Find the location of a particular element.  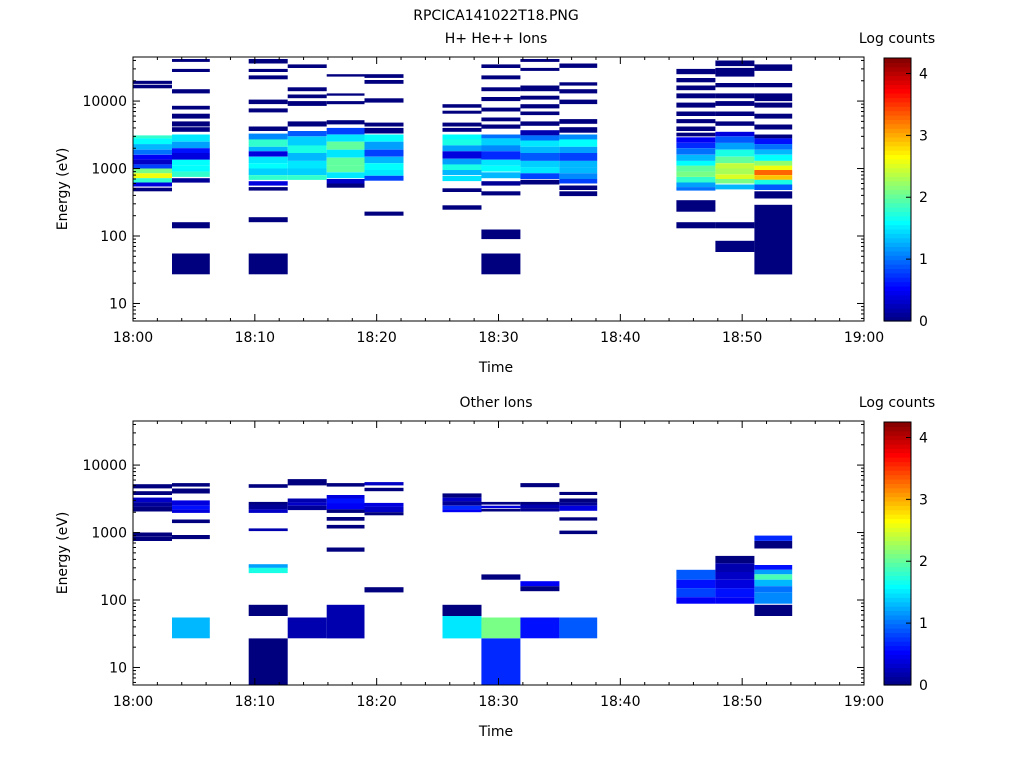

x-tick-label: 18:40 is located at coordinates (620, 702).